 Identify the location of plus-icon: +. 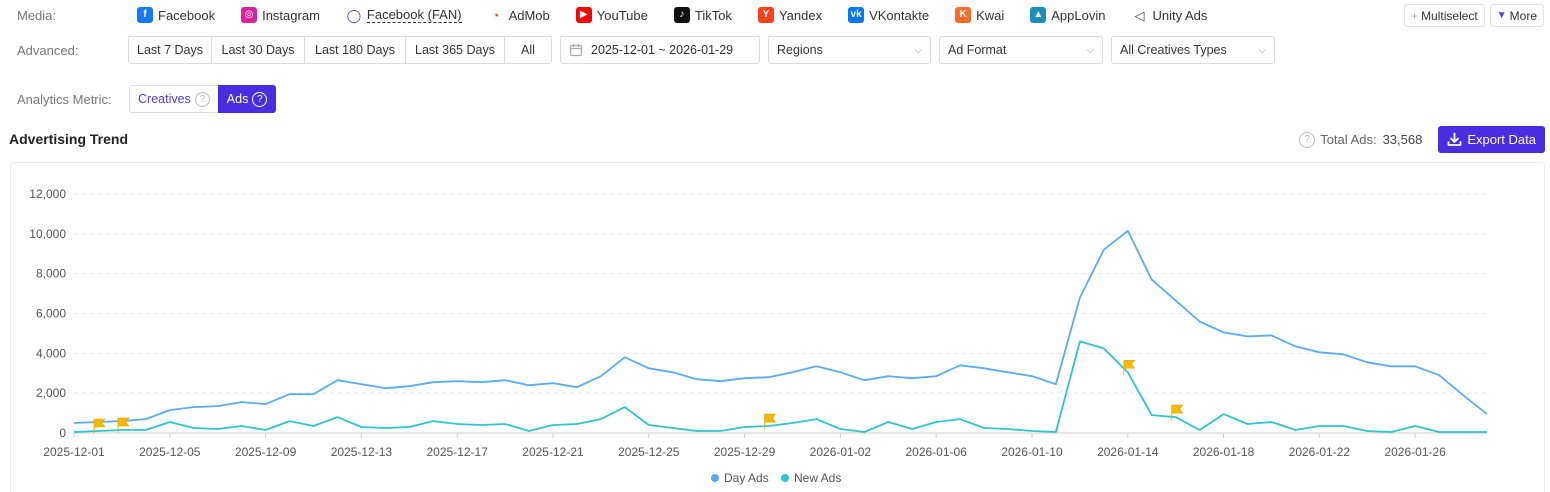
(1415, 15).